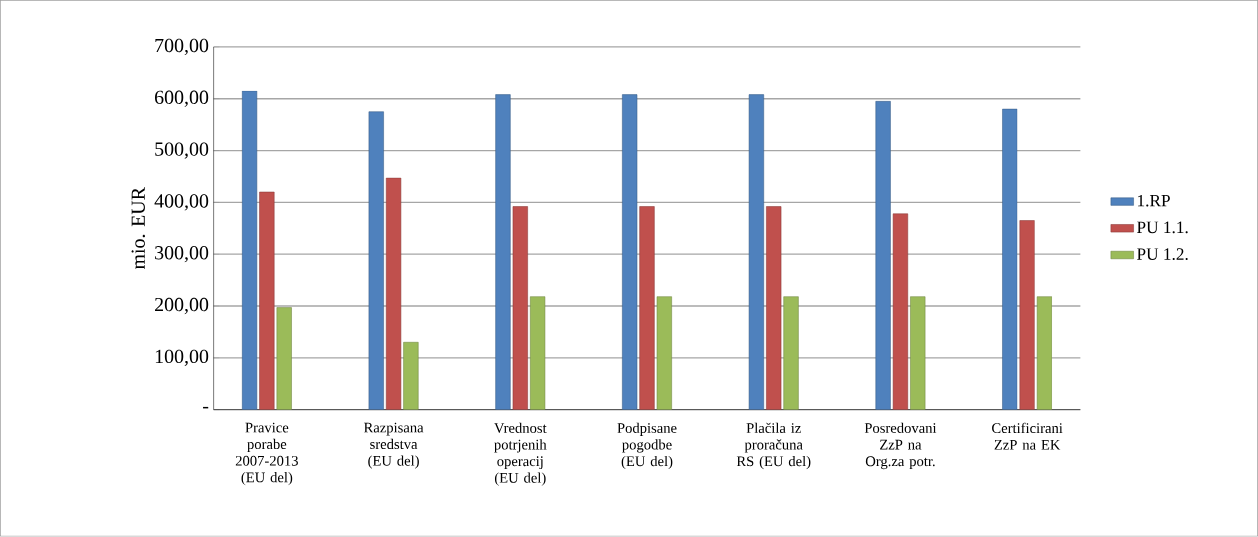 The width and height of the screenshot is (1258, 537). I want to click on x-tick-label: Vrednost potrjenih operacij (EU del), so click(520, 454).